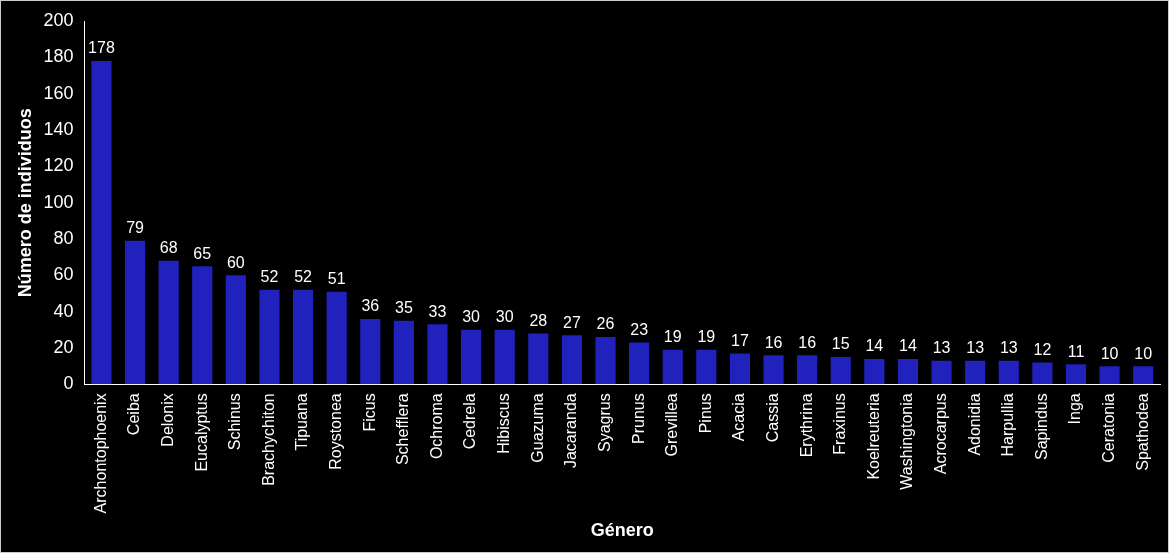  I want to click on data-label: 30, so click(504, 317).